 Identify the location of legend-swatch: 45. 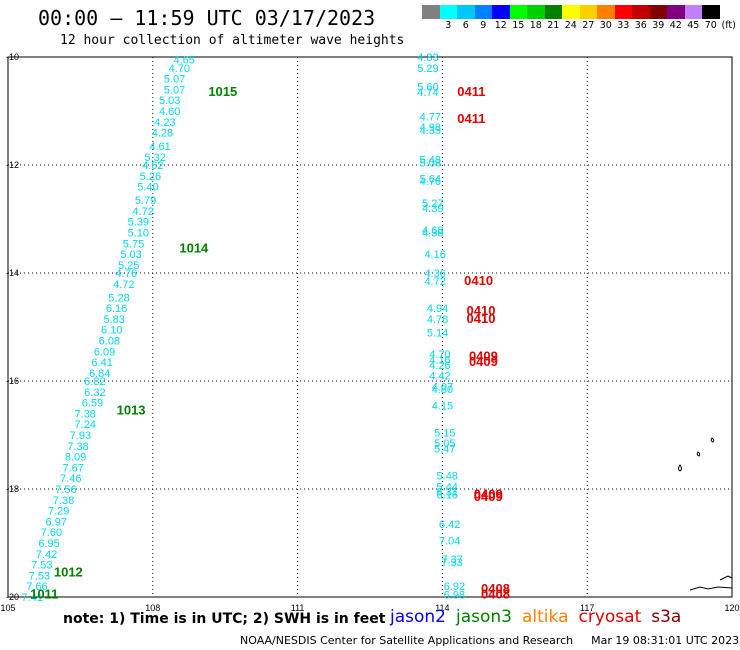
(693, 18).